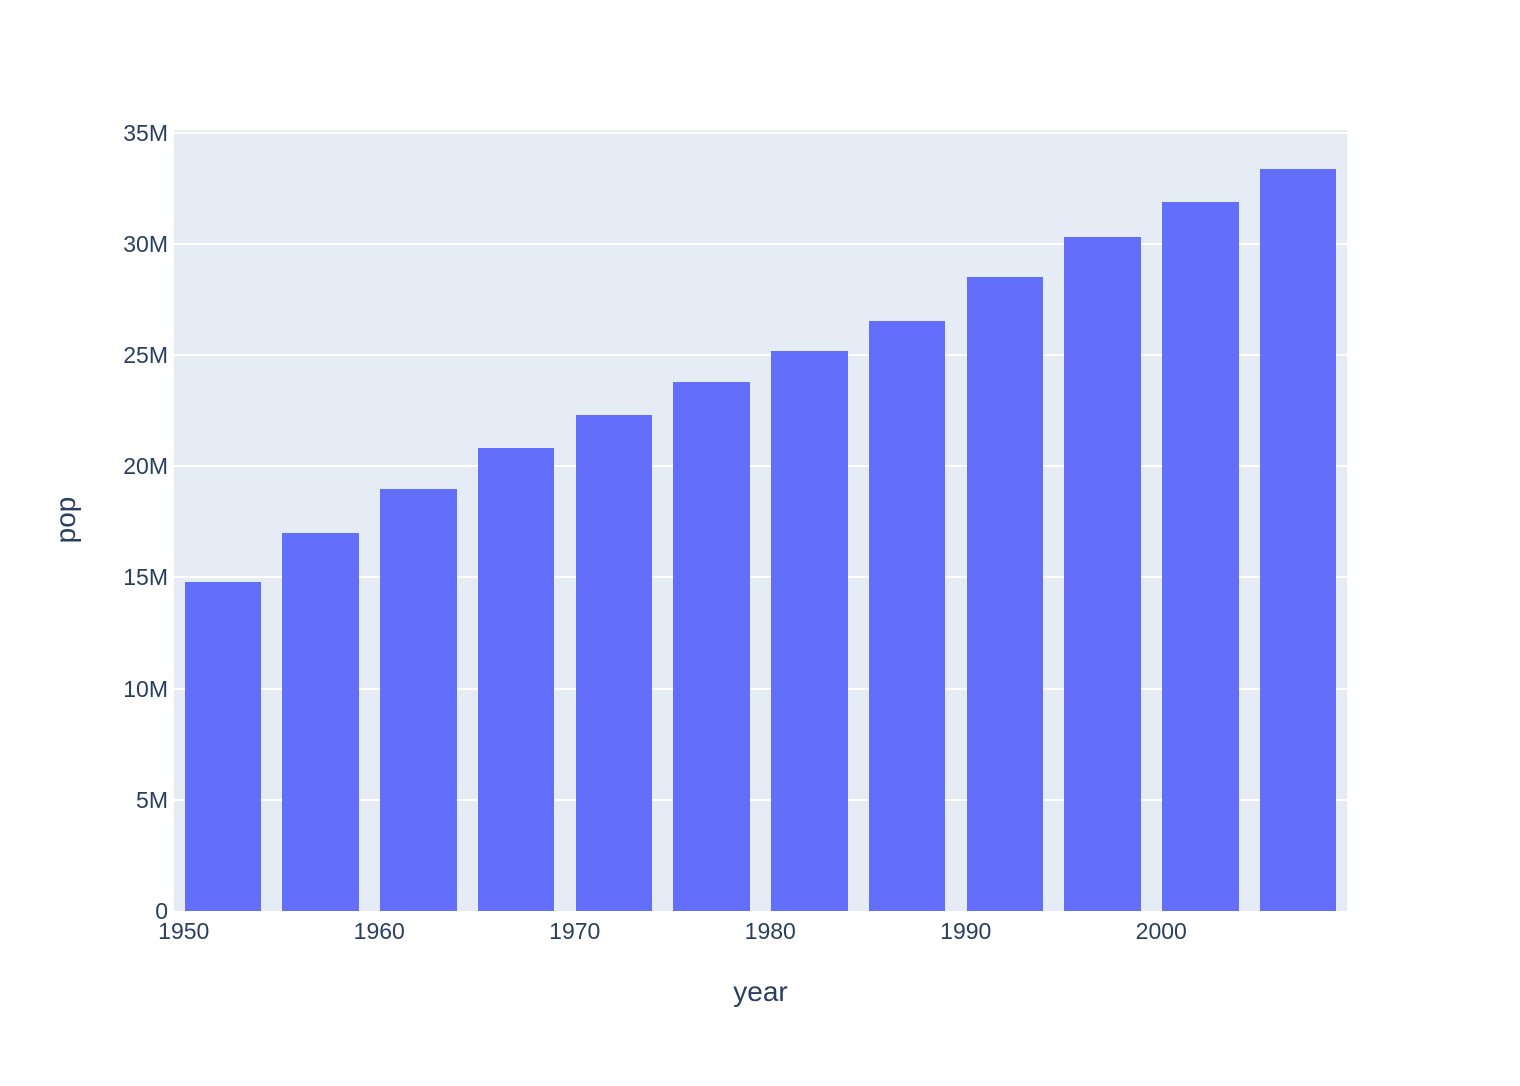 The height and width of the screenshot is (1086, 1520). Describe the element at coordinates (770, 931) in the screenshot. I see `x-tick-label-1980: 1980` at that location.